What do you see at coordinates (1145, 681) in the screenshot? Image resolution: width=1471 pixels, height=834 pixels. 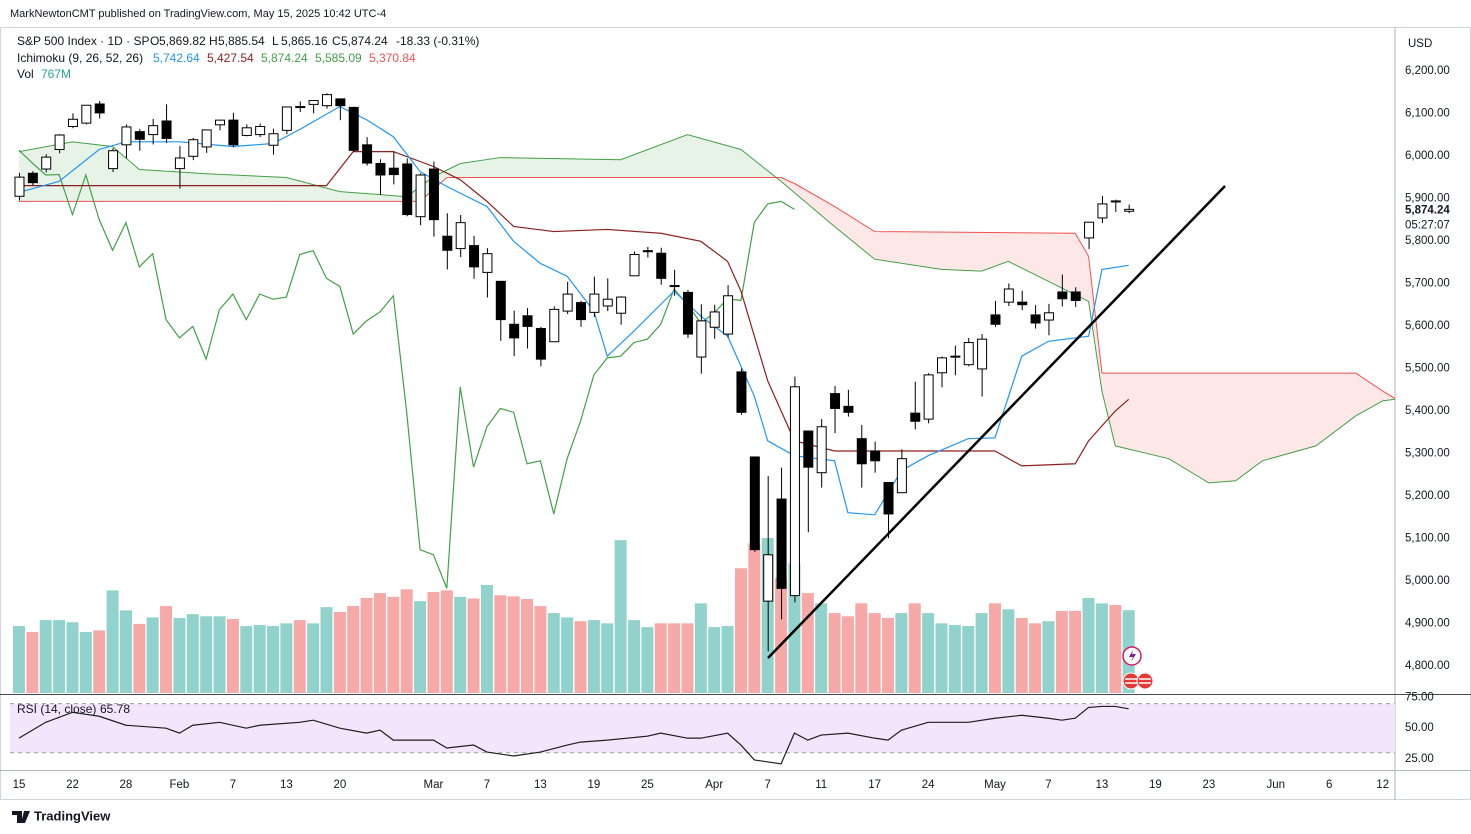 I see `economic-event-icon` at bounding box center [1145, 681].